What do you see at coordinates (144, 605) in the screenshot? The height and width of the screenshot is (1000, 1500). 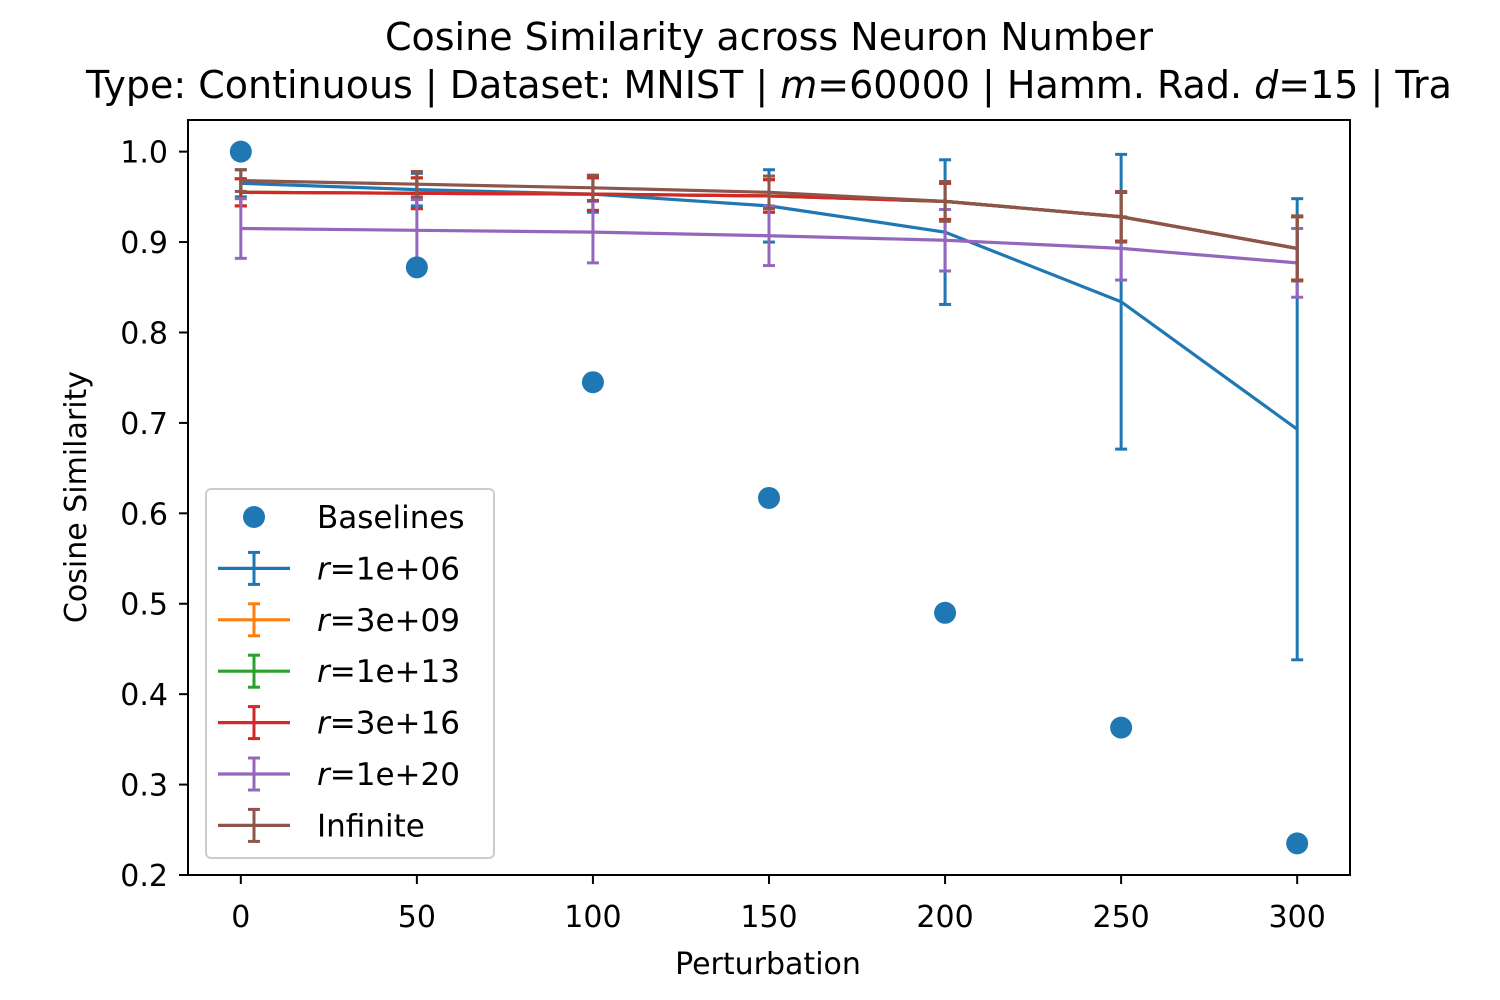 I see `y-tick-label: 0.5` at bounding box center [144, 605].